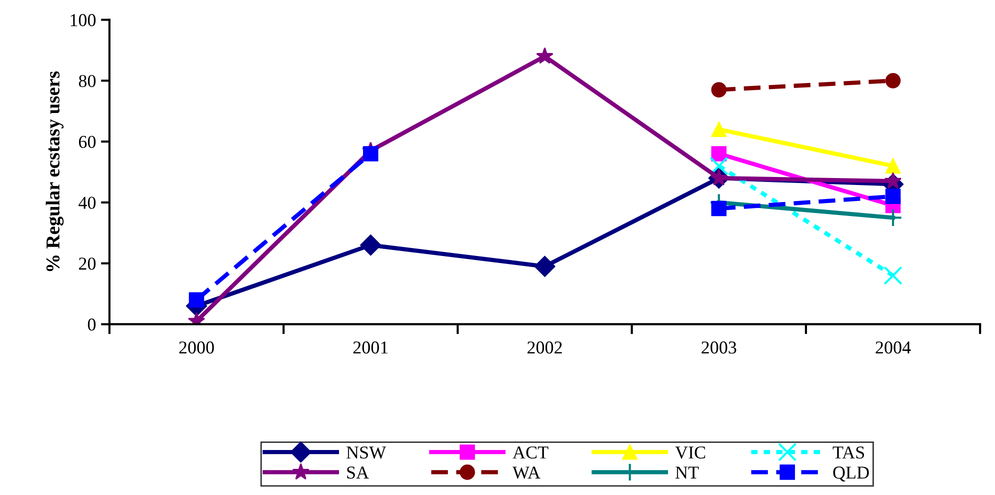  What do you see at coordinates (196, 347) in the screenshot?
I see `x-tick-label: 2000` at bounding box center [196, 347].